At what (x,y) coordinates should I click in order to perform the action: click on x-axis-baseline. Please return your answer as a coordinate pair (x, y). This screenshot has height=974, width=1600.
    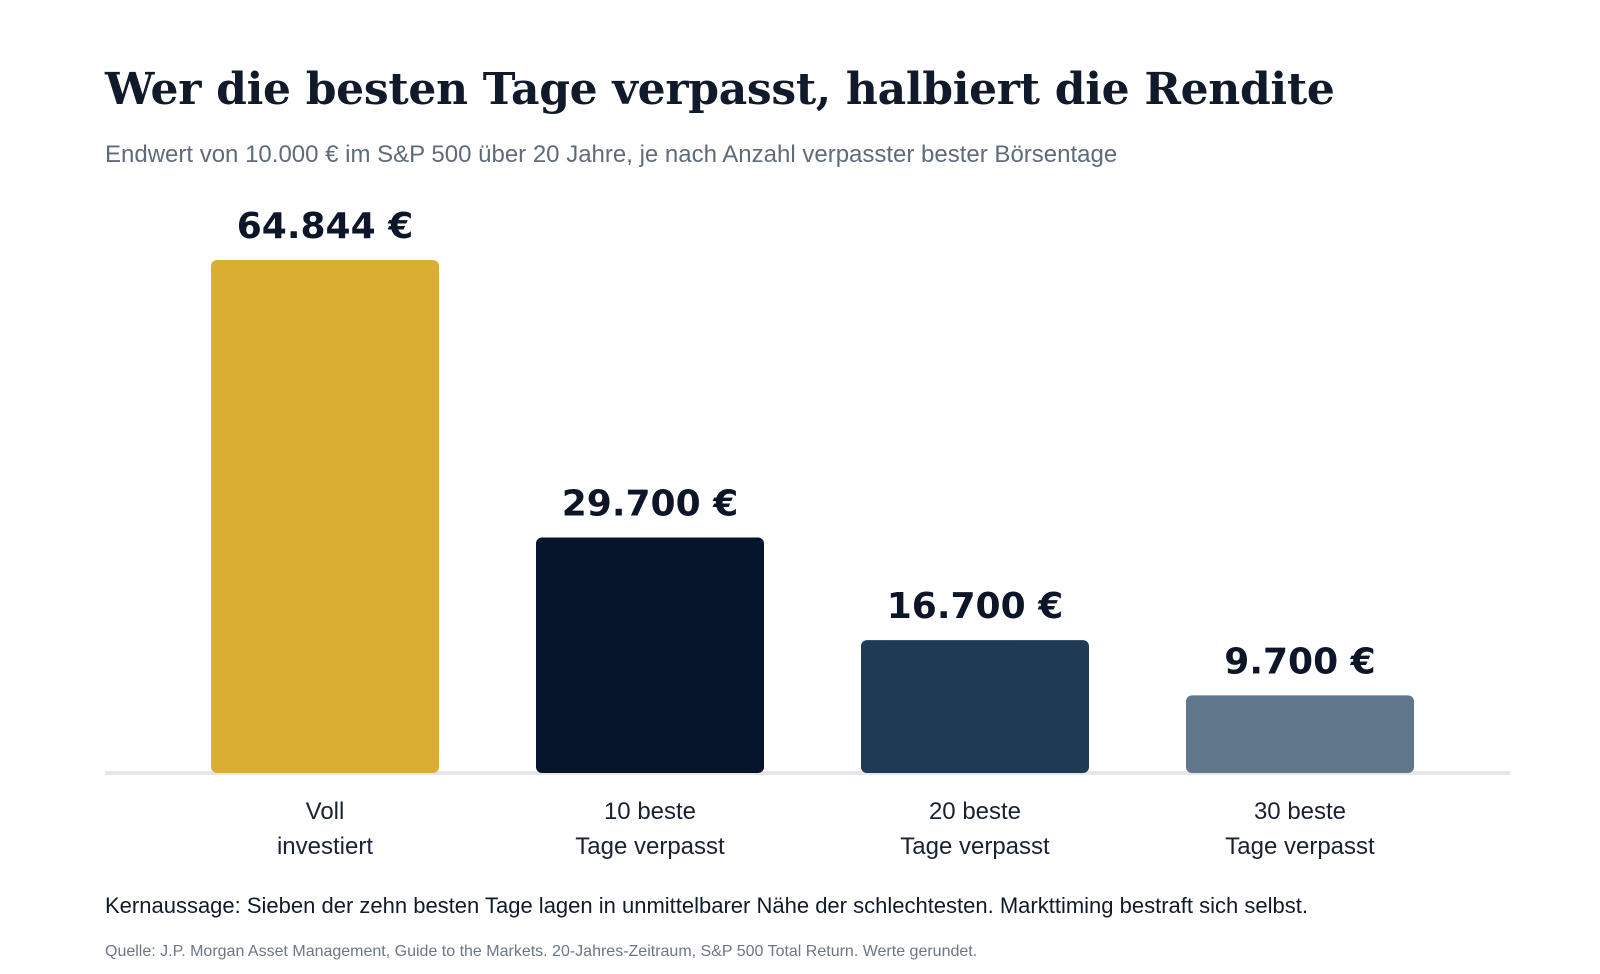
    Looking at the image, I should click on (807, 773).